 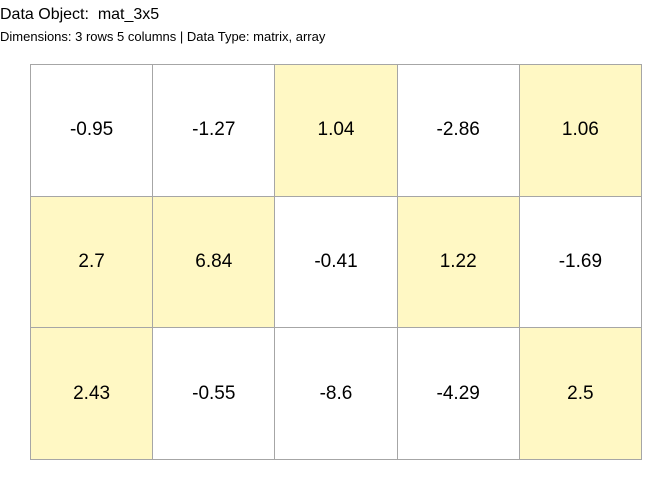 I want to click on matrix-cell: 1.04, so click(x=336, y=131).